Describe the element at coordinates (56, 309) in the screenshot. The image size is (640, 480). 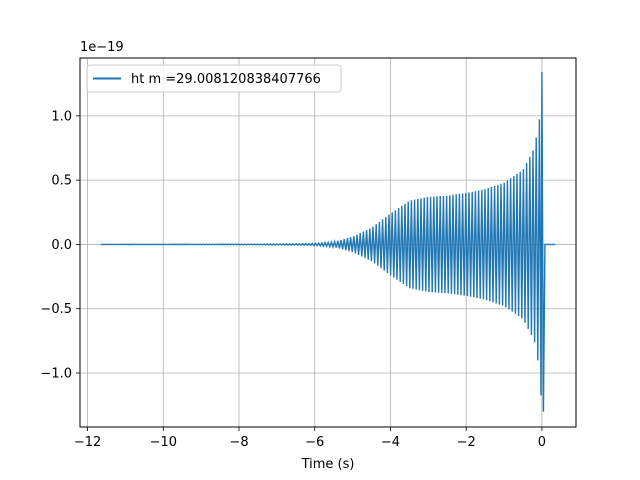
I see `y-tick-label: −0.5` at that location.